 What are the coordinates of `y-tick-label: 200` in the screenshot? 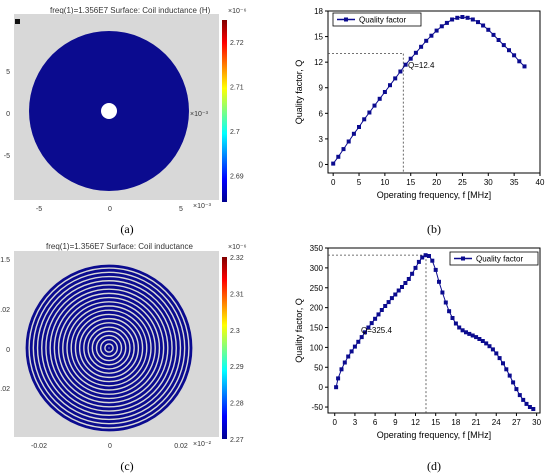 It's located at (317, 308).